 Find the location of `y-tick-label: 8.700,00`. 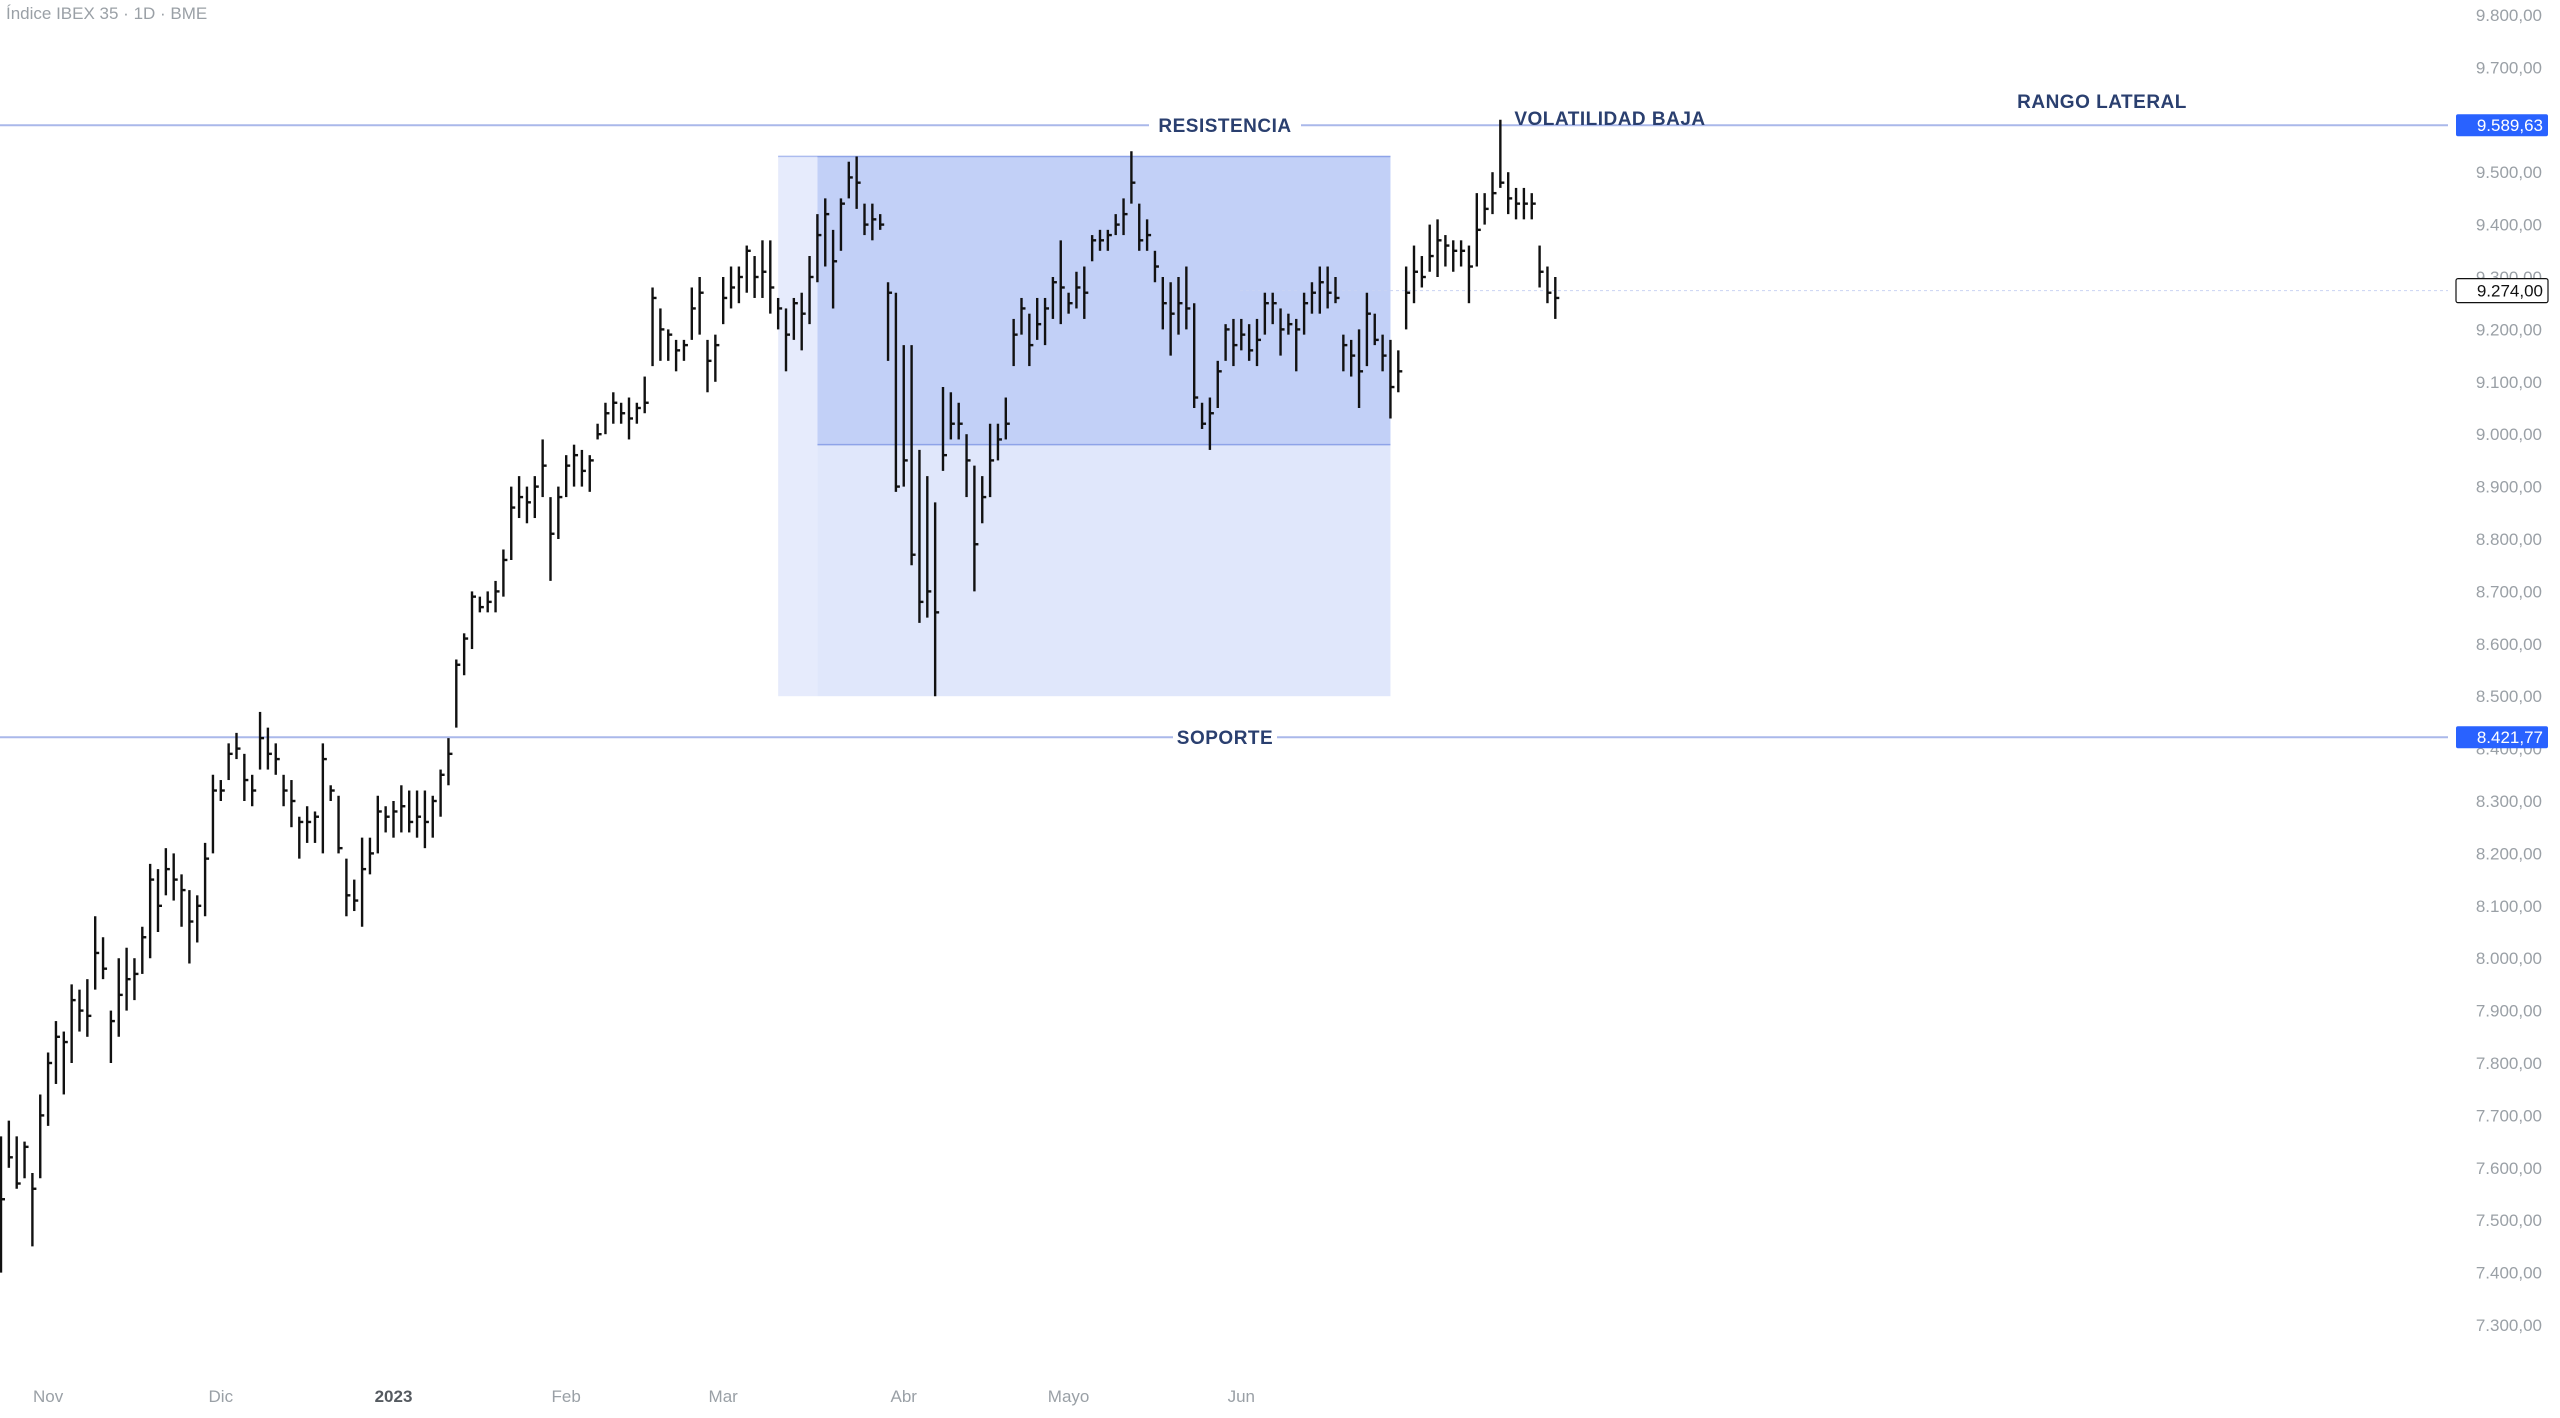

y-tick-label: 8.700,00 is located at coordinates (2509, 591).